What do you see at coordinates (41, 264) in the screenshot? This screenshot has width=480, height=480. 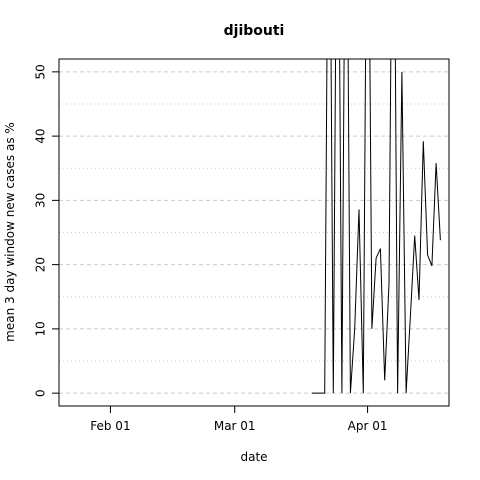 I see `y-tick-label: 20` at bounding box center [41, 264].